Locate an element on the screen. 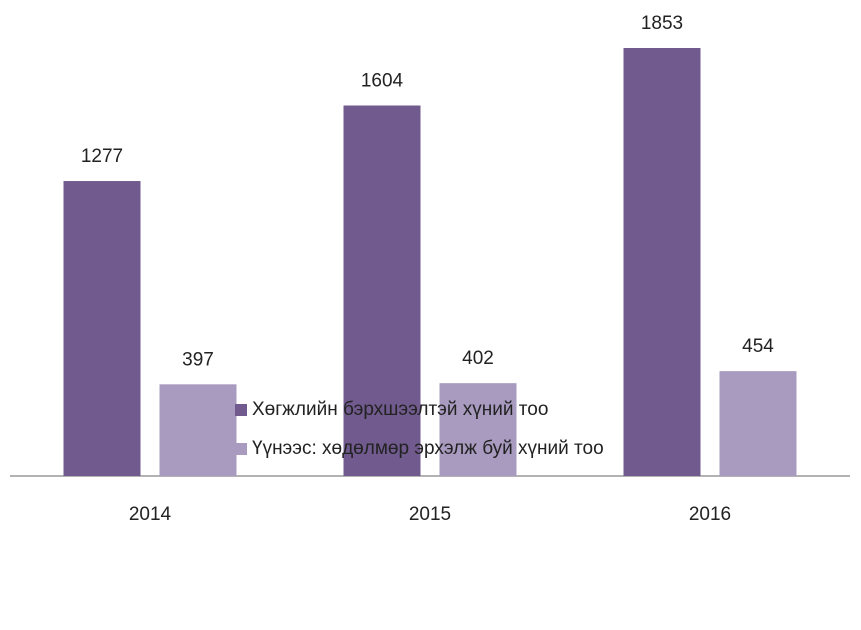  data-label: 1604 is located at coordinates (382, 81).